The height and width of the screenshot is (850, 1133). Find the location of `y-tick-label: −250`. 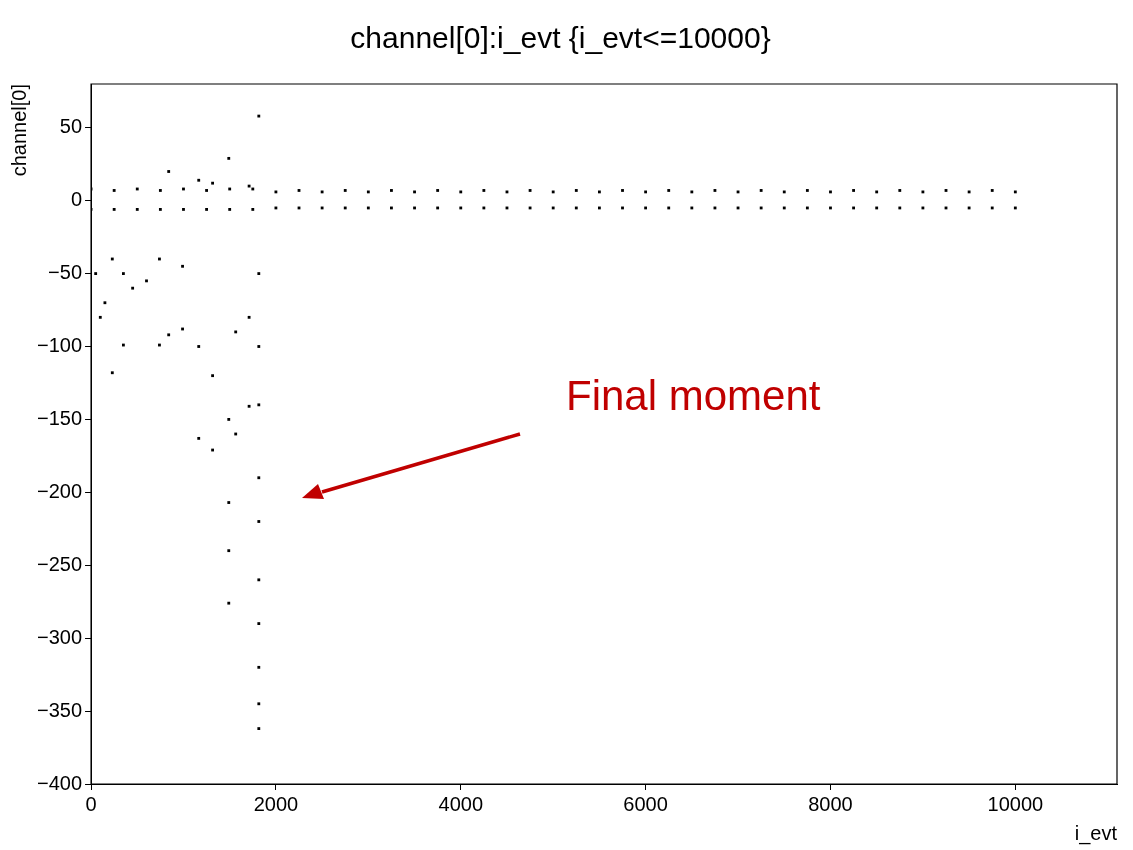

y-tick-label: −250 is located at coordinates (59, 563).